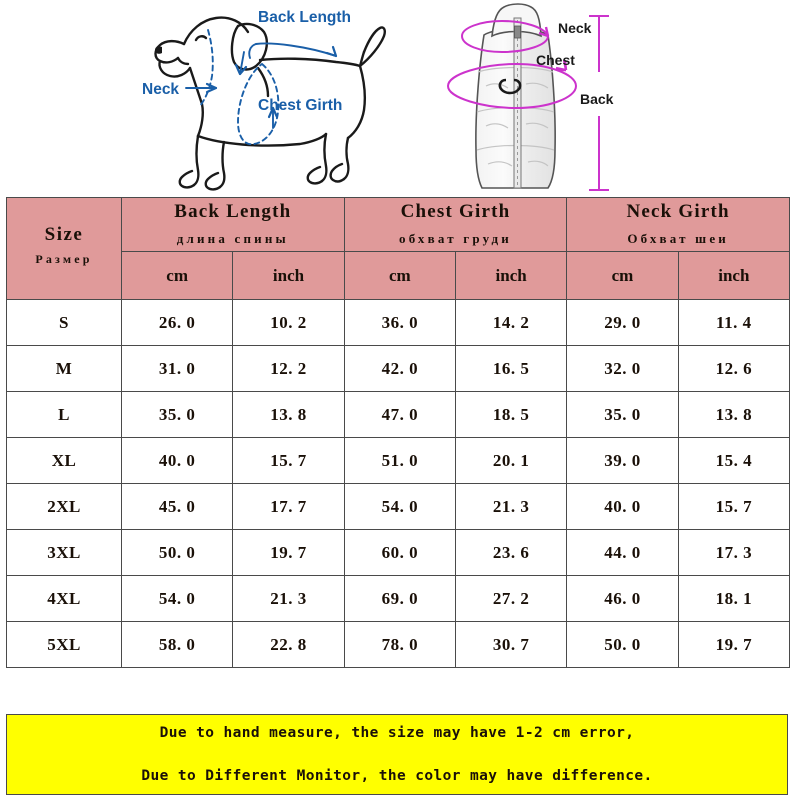 The image size is (800, 800). What do you see at coordinates (511, 553) in the screenshot?
I see `cell-value: 23. 6` at bounding box center [511, 553].